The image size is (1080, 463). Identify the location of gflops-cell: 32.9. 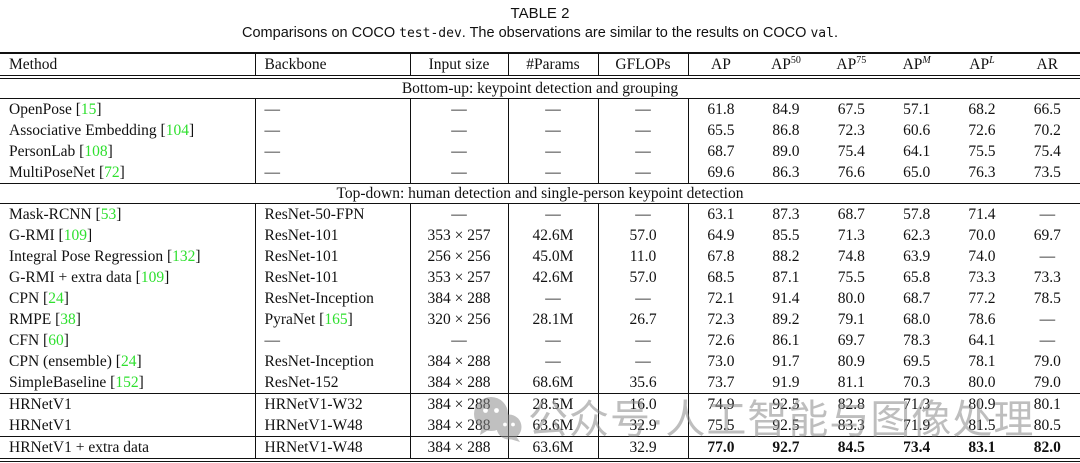
(643, 449).